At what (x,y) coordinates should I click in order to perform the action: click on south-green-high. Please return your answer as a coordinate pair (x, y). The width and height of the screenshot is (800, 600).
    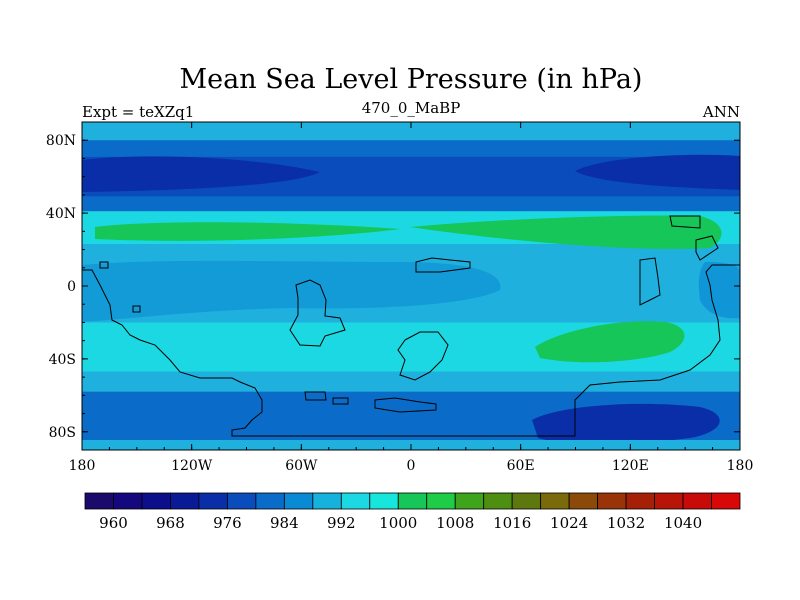
    Looking at the image, I should click on (610, 342).